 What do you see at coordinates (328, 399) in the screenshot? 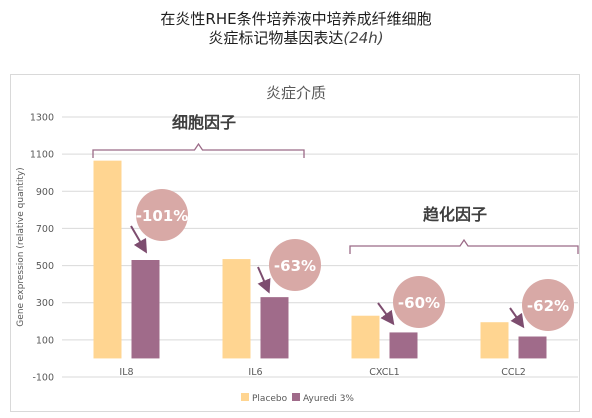
I see `legend-label-ayuredi: Ayuredi 3%` at bounding box center [328, 399].